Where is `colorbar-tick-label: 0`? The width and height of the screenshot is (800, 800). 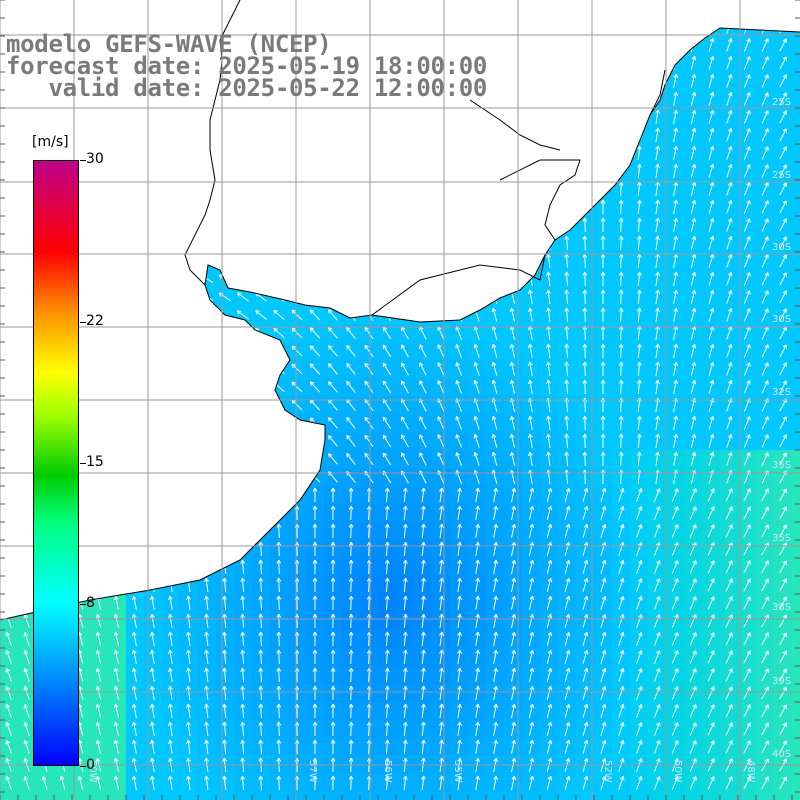
colorbar-tick-label: 0 is located at coordinates (90, 765).